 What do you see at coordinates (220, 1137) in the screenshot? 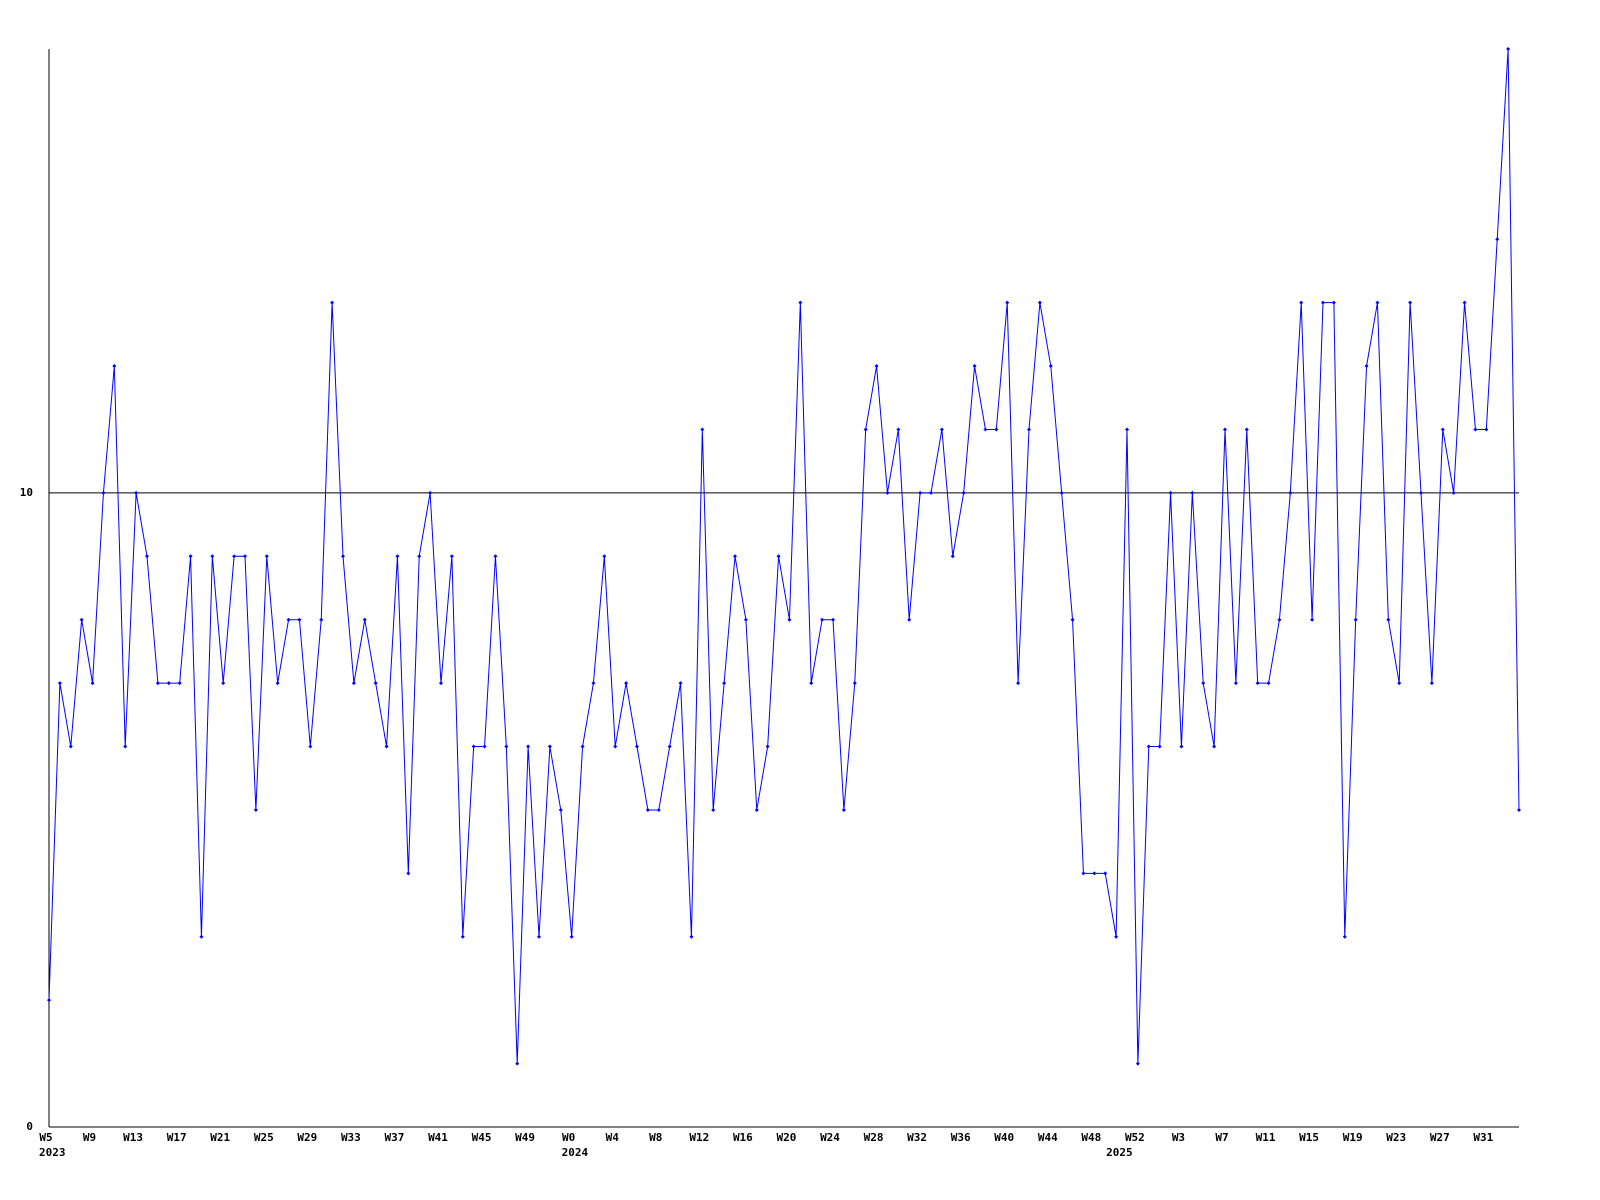
I see `x-tick-label: W21` at bounding box center [220, 1137].